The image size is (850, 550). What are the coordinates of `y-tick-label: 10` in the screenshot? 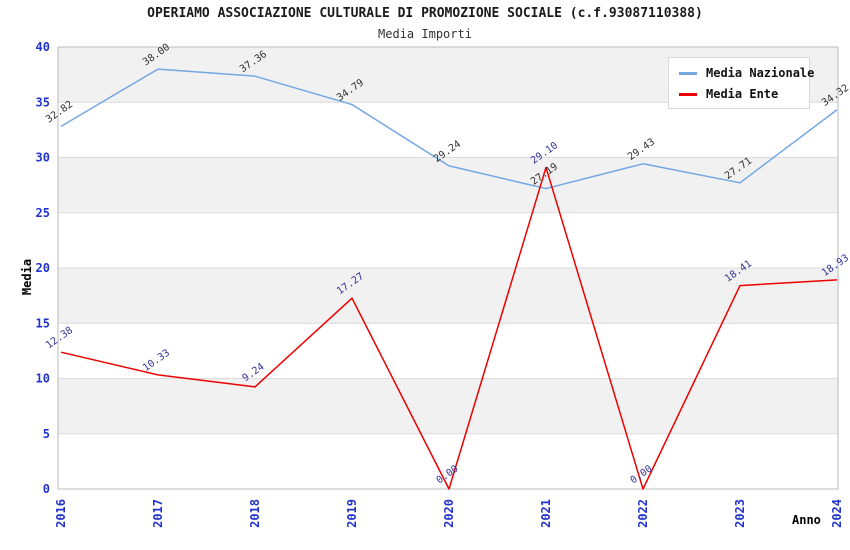 It's located at (43, 379).